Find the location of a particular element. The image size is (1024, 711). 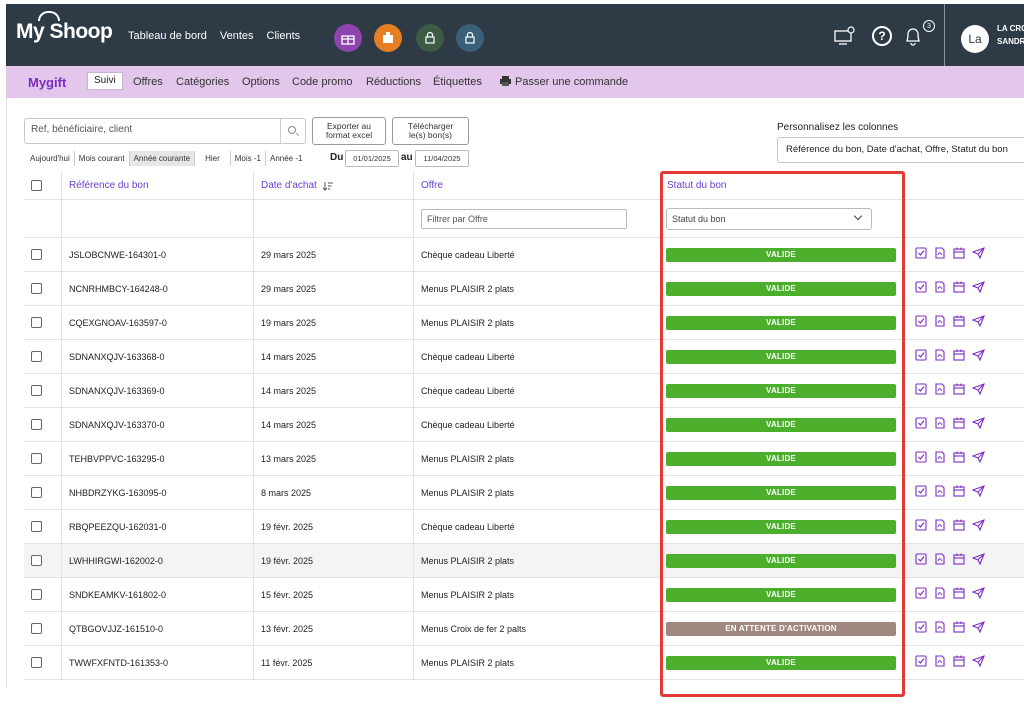

cell-reference: JSLOBCNWE-164301-0 is located at coordinates (118, 254).